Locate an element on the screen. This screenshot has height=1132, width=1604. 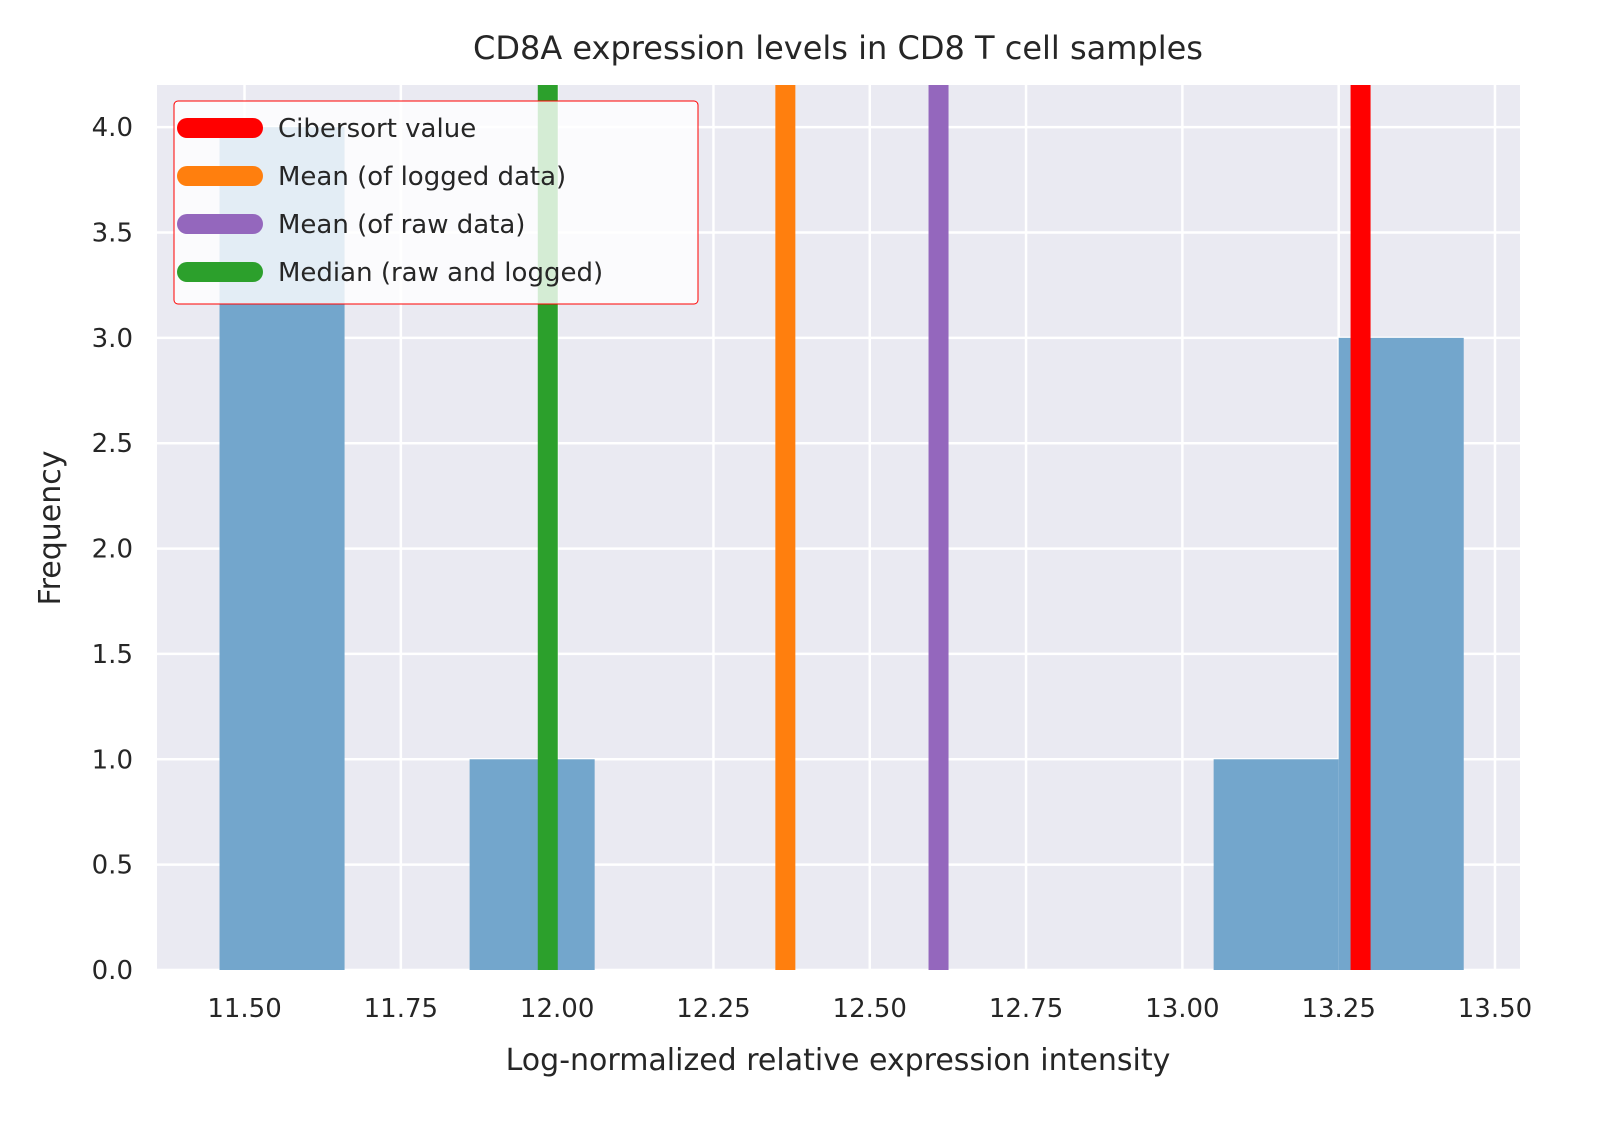
y-tick-label-5: 2.5 is located at coordinates (112, 444).